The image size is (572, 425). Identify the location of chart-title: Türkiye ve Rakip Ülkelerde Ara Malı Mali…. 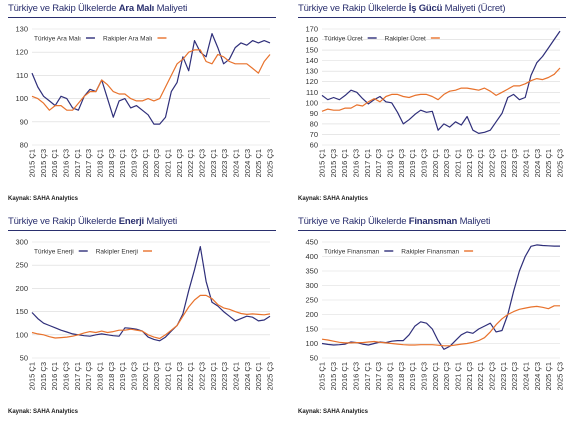
(98, 8).